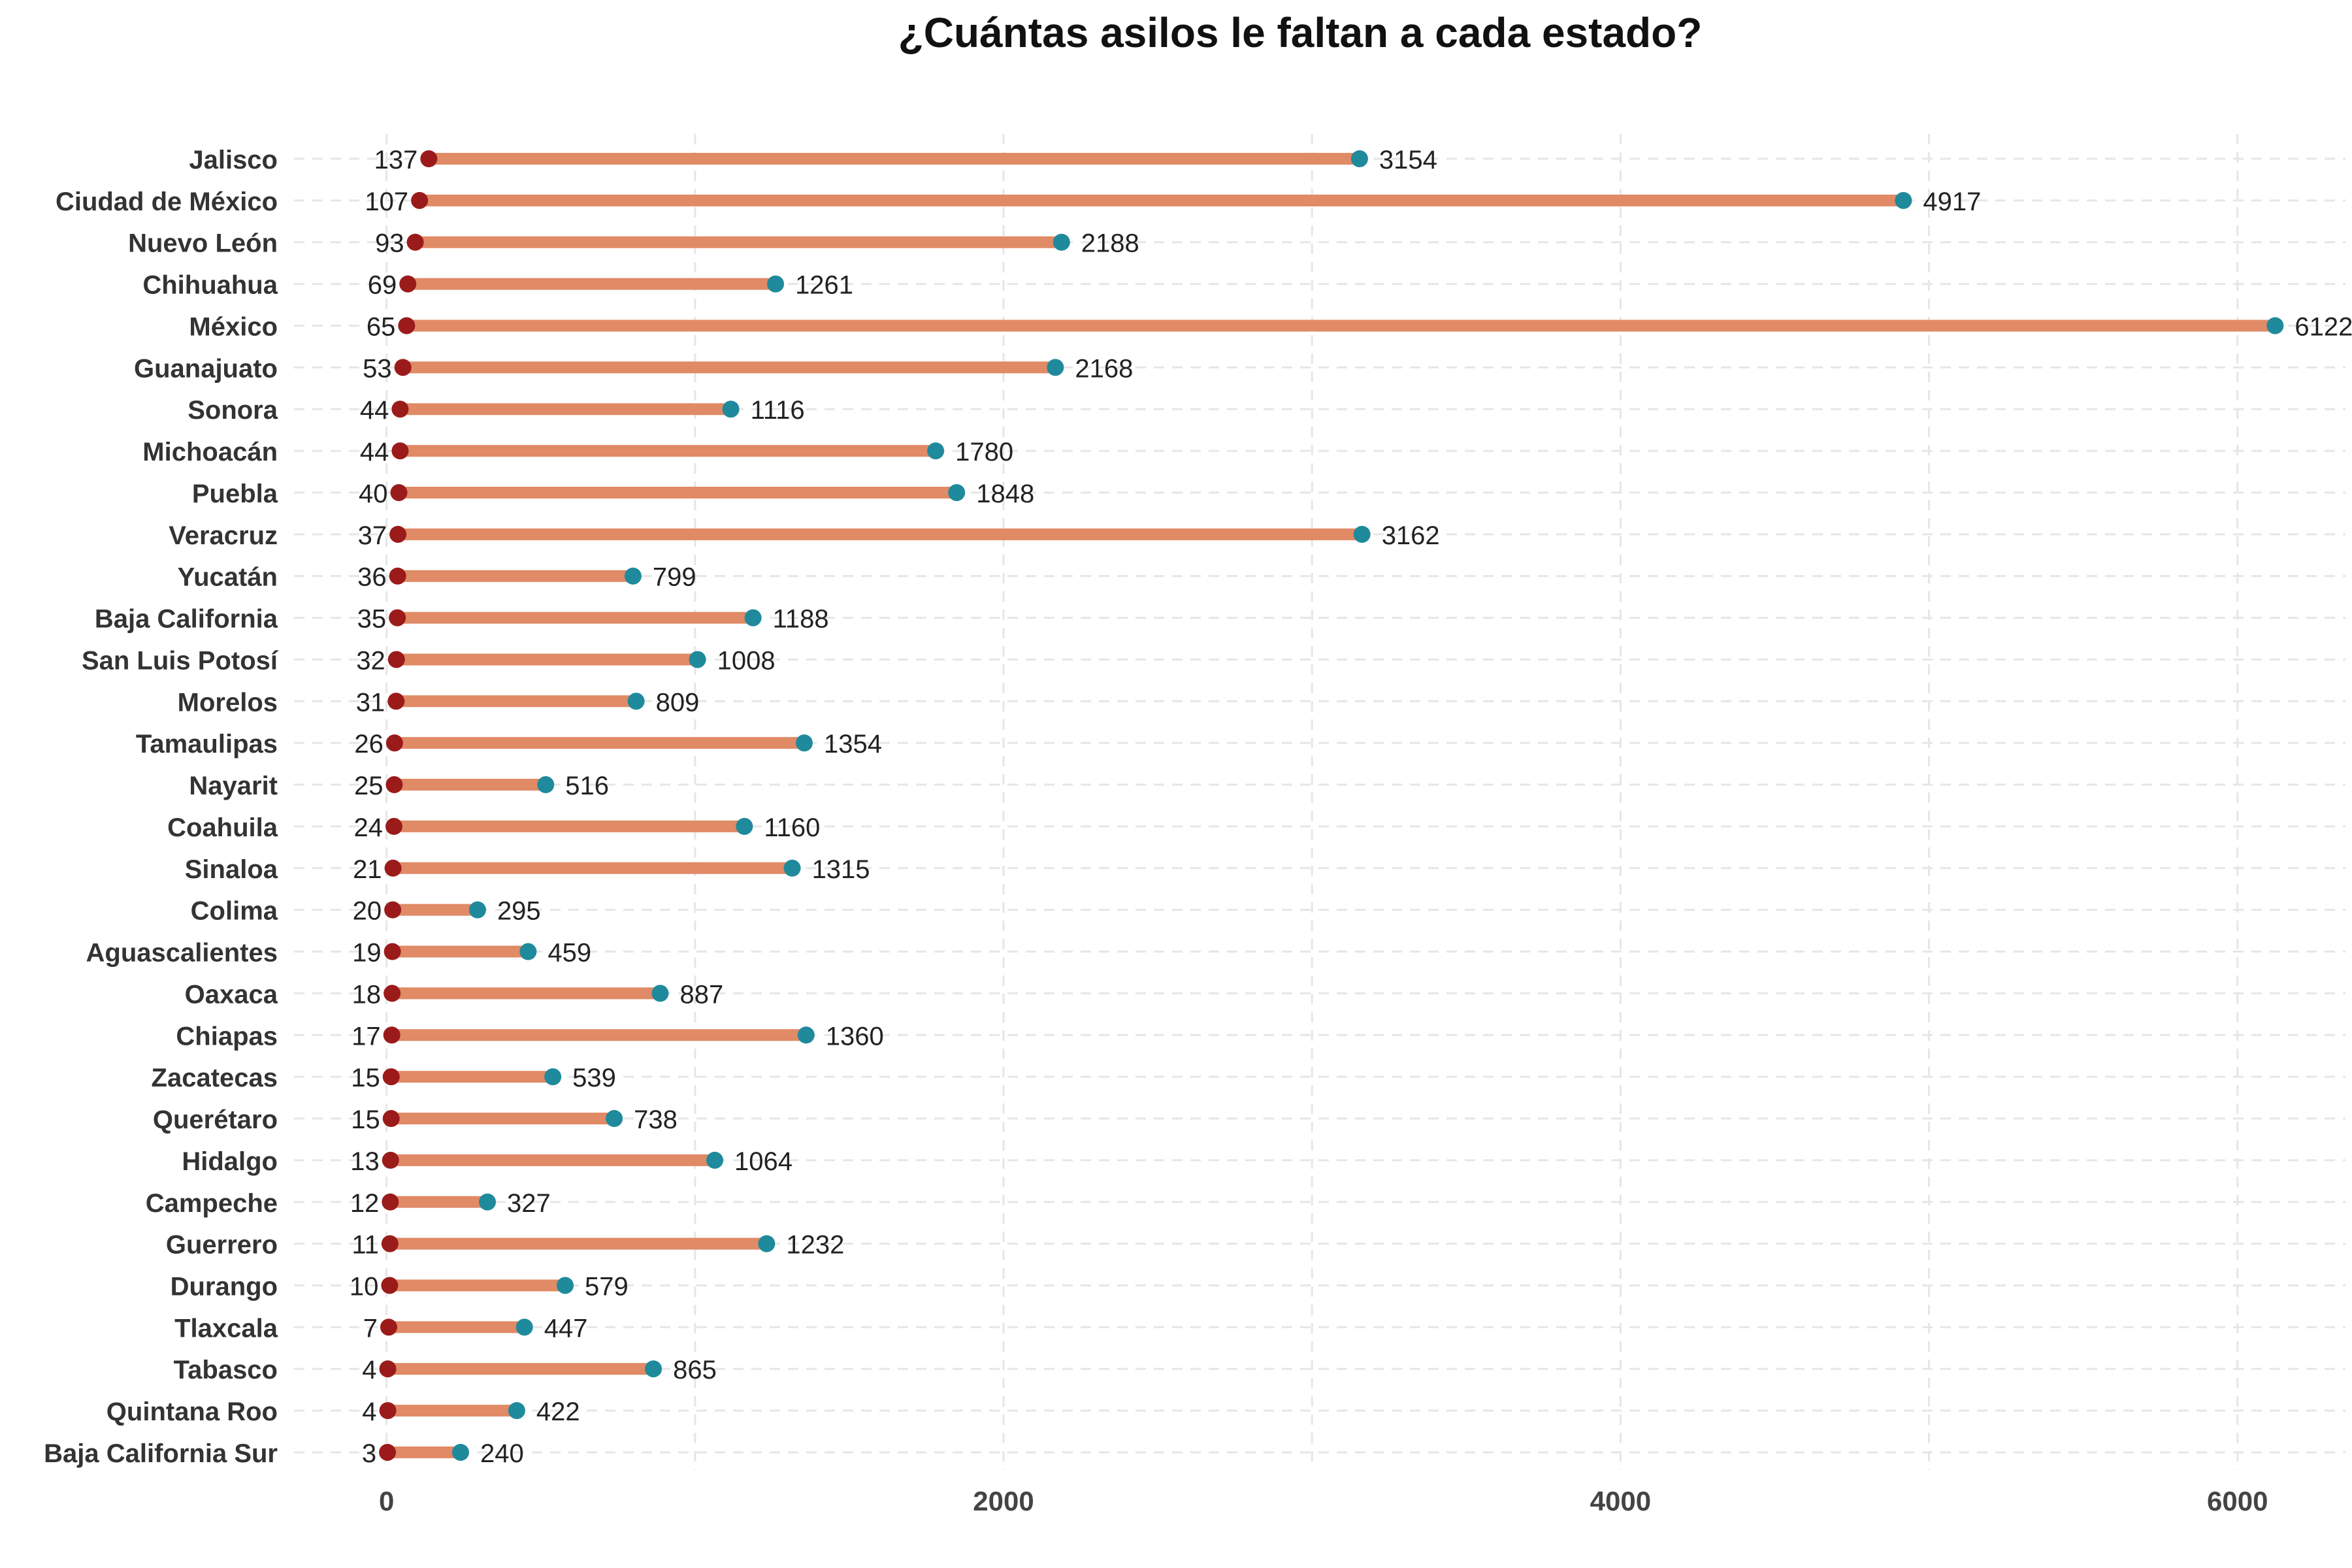 This screenshot has height=1568, width=2352. I want to click on category-label: Michoacán, so click(210, 452).